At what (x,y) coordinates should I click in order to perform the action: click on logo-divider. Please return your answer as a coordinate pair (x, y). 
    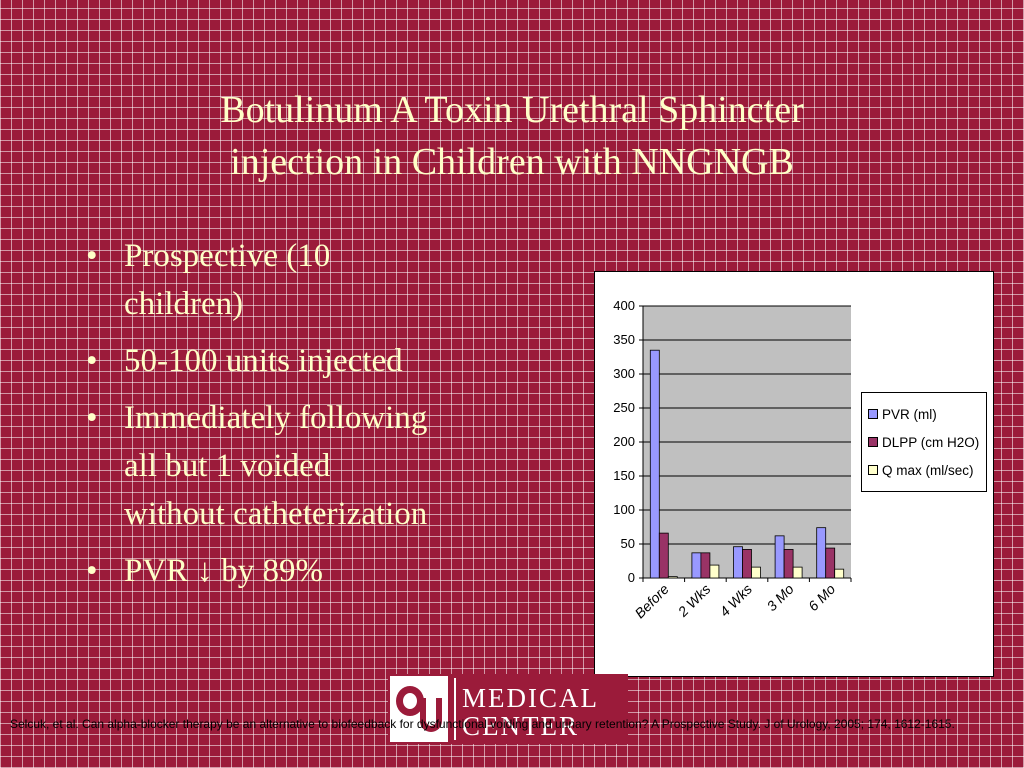
    Looking at the image, I should click on (455, 709).